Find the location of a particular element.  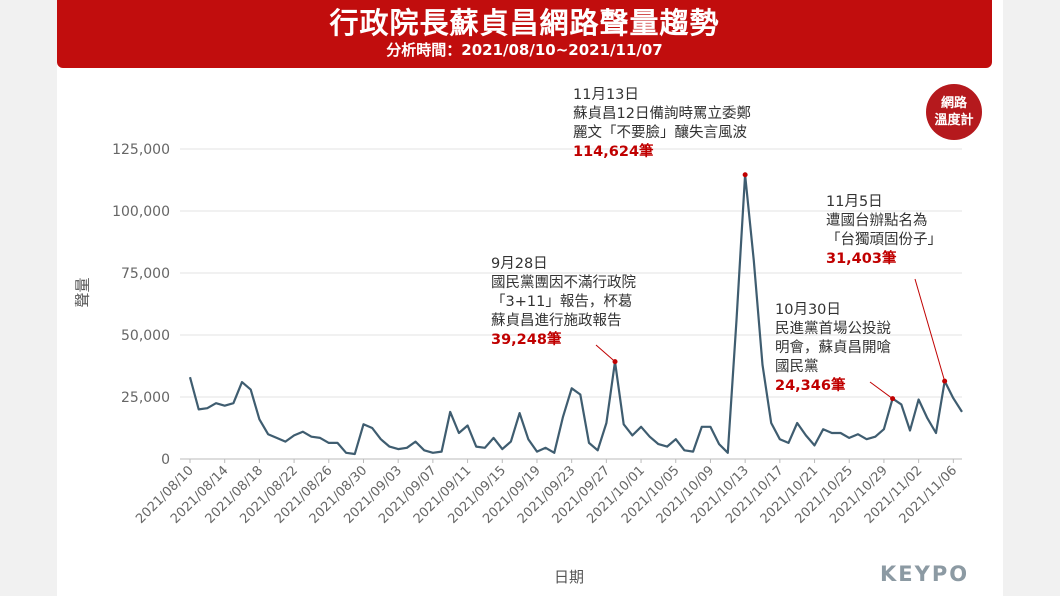

annotation-text: 民進黨首場公投說 is located at coordinates (833, 329).